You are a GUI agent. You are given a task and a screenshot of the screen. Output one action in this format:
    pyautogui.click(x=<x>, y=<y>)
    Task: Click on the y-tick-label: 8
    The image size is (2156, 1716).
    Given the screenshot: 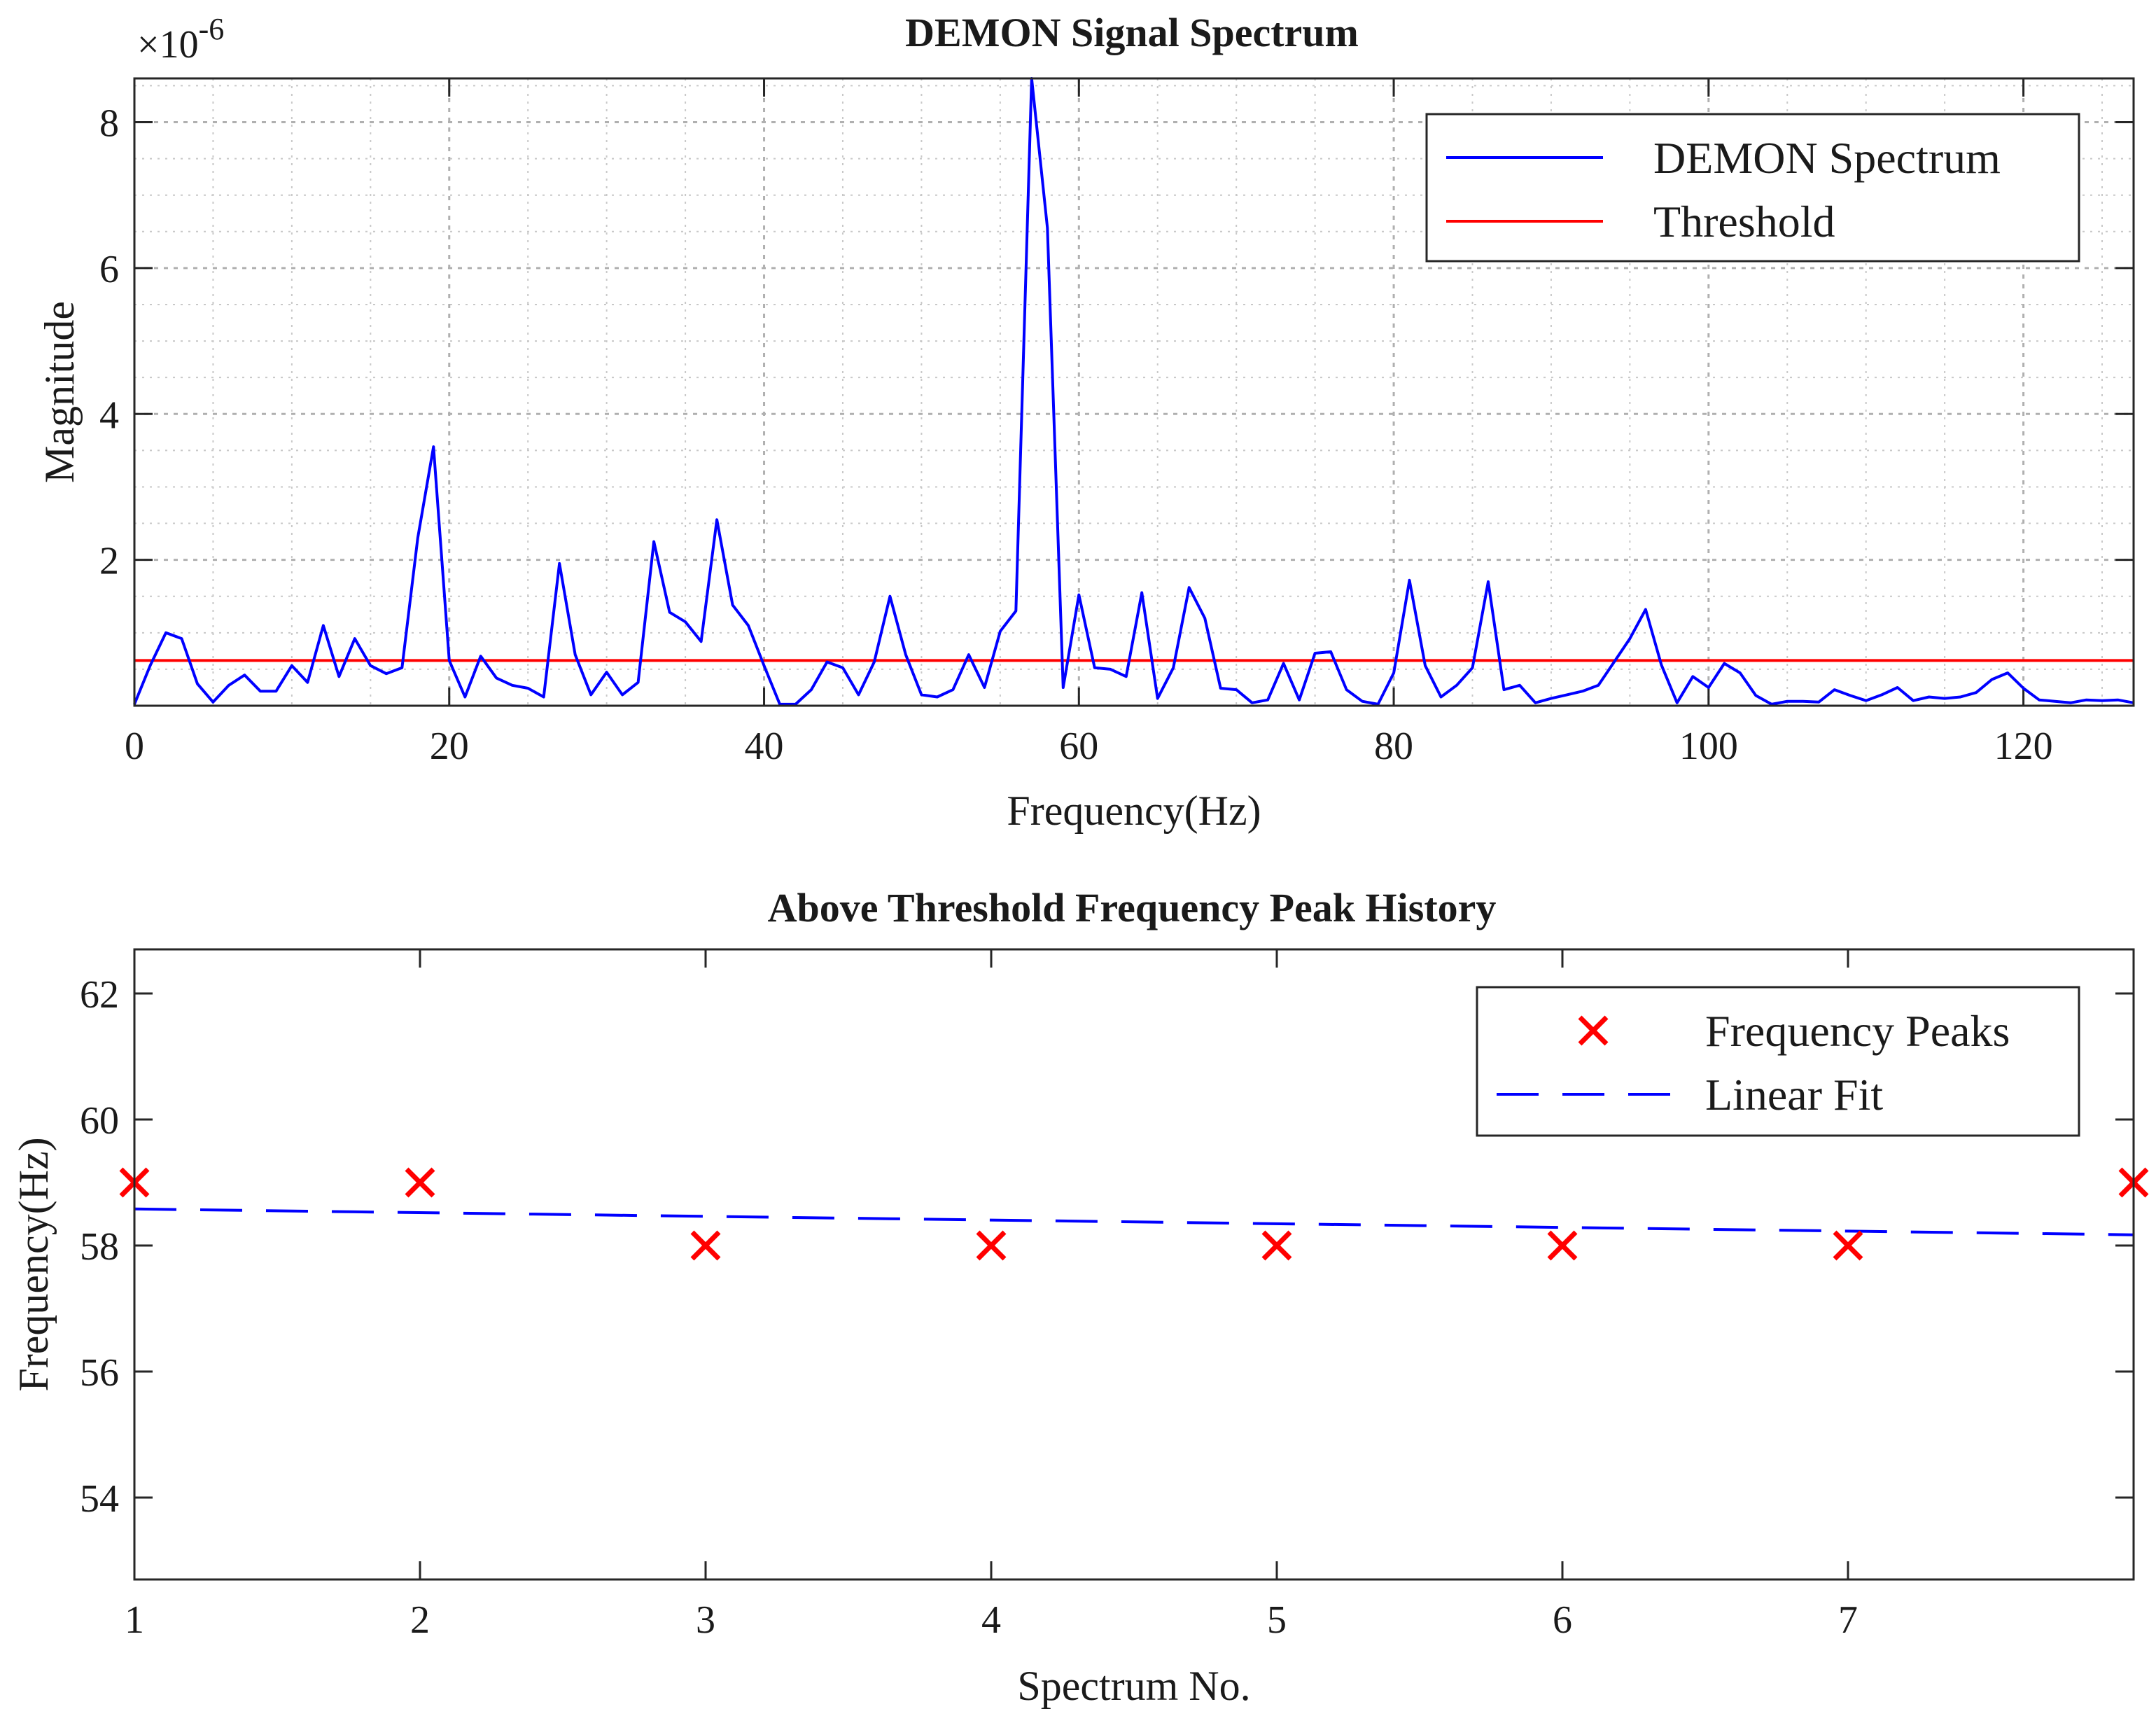 What is the action you would take?
    pyautogui.click(x=109, y=124)
    